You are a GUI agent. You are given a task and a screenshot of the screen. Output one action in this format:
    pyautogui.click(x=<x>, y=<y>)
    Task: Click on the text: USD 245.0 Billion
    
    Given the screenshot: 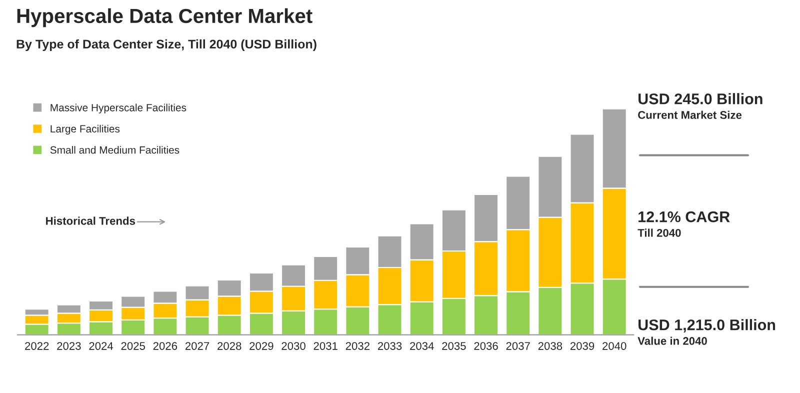 What is the action you would take?
    pyautogui.click(x=700, y=98)
    